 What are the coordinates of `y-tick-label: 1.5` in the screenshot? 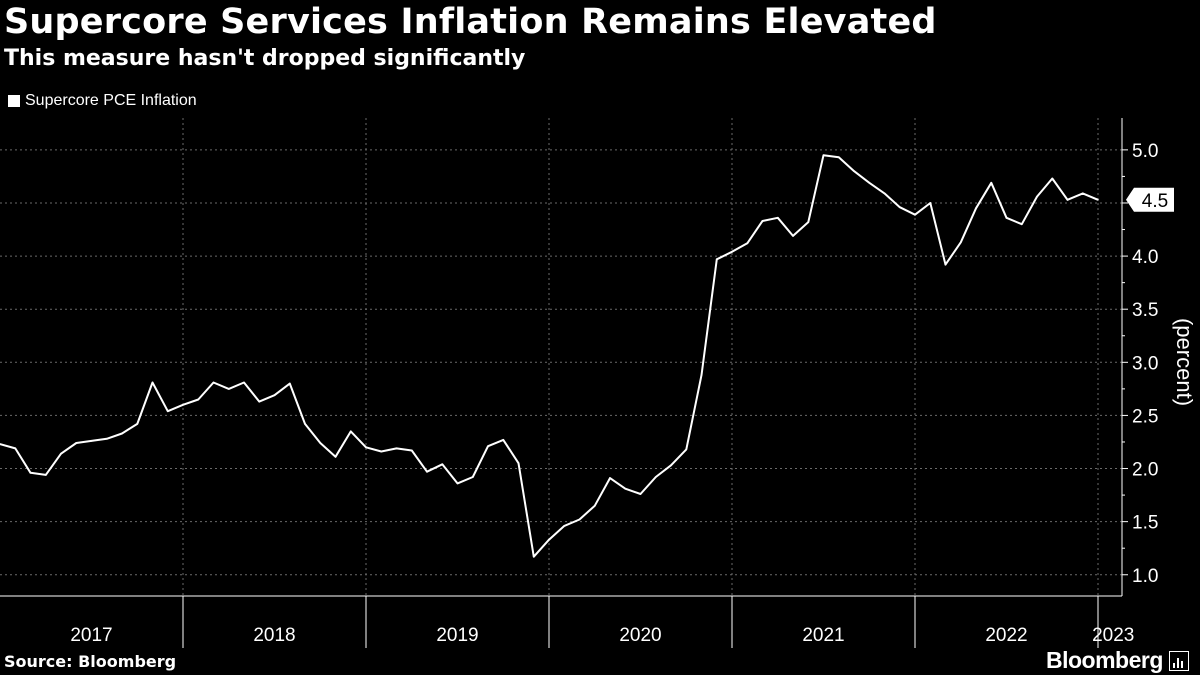 It's located at (1145, 523).